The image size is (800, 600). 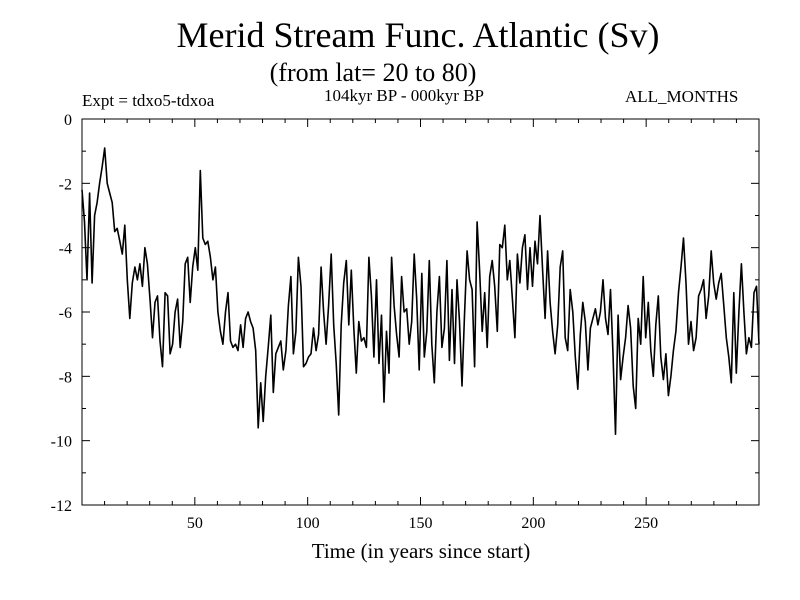 I want to click on period-label: 104kyr BP - 000kyr BP, so click(x=404, y=95).